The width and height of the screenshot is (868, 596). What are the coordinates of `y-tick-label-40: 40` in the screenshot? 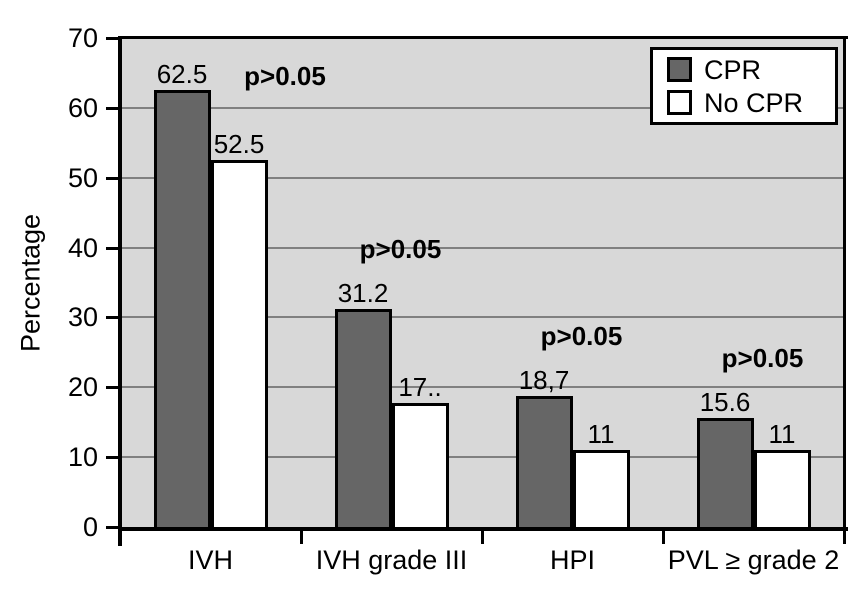 It's located at (82, 247).